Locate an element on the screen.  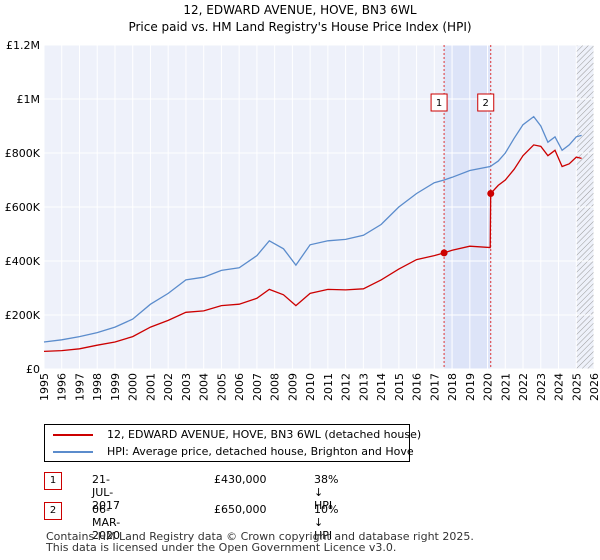
sale-price: £650,000 is located at coordinates (240, 509).